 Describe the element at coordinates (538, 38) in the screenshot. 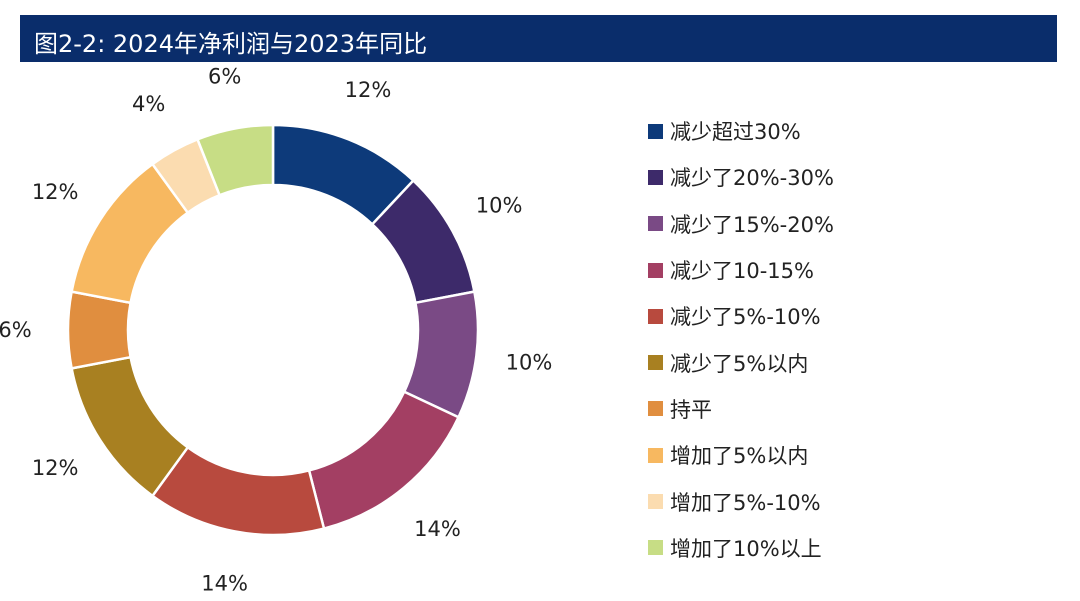

I see `title-bar: 图2-2: 2024年净利润与2023年同比` at that location.